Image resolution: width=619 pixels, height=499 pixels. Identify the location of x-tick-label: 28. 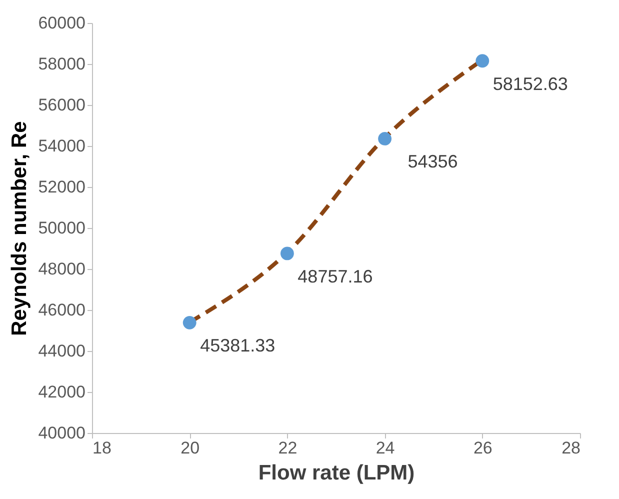
(571, 448).